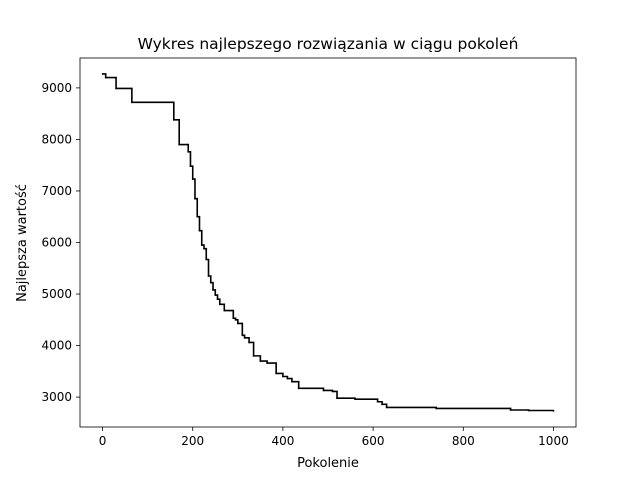 This screenshot has width=640, height=480. What do you see at coordinates (553, 441) in the screenshot?
I see `x-tick-label: 1000` at bounding box center [553, 441].